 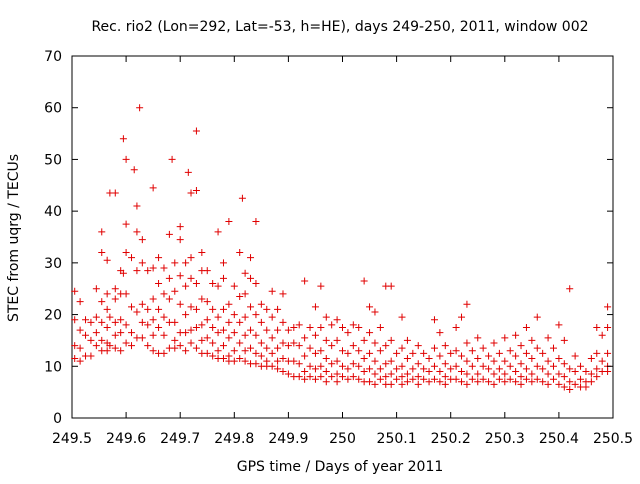 What do you see at coordinates (53, 212) in the screenshot?
I see `y-tick-label: 40` at bounding box center [53, 212].